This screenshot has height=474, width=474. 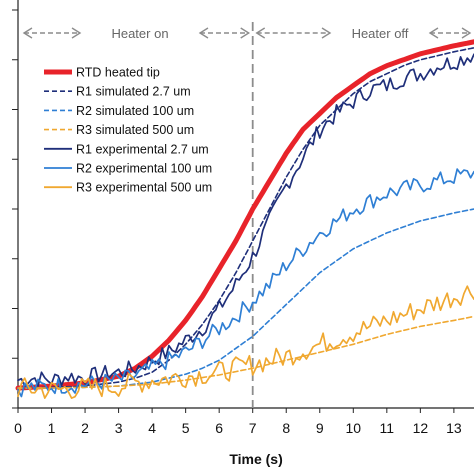 What do you see at coordinates (186, 428) in the screenshot?
I see `x-tick-label: 5` at bounding box center [186, 428].